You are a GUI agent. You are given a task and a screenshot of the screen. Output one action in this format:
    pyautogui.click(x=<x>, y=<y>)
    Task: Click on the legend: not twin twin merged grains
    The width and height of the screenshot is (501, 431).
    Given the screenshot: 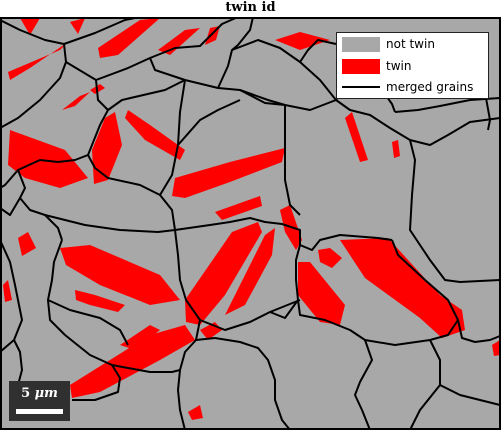 What is the action you would take?
    pyautogui.click(x=412, y=65)
    